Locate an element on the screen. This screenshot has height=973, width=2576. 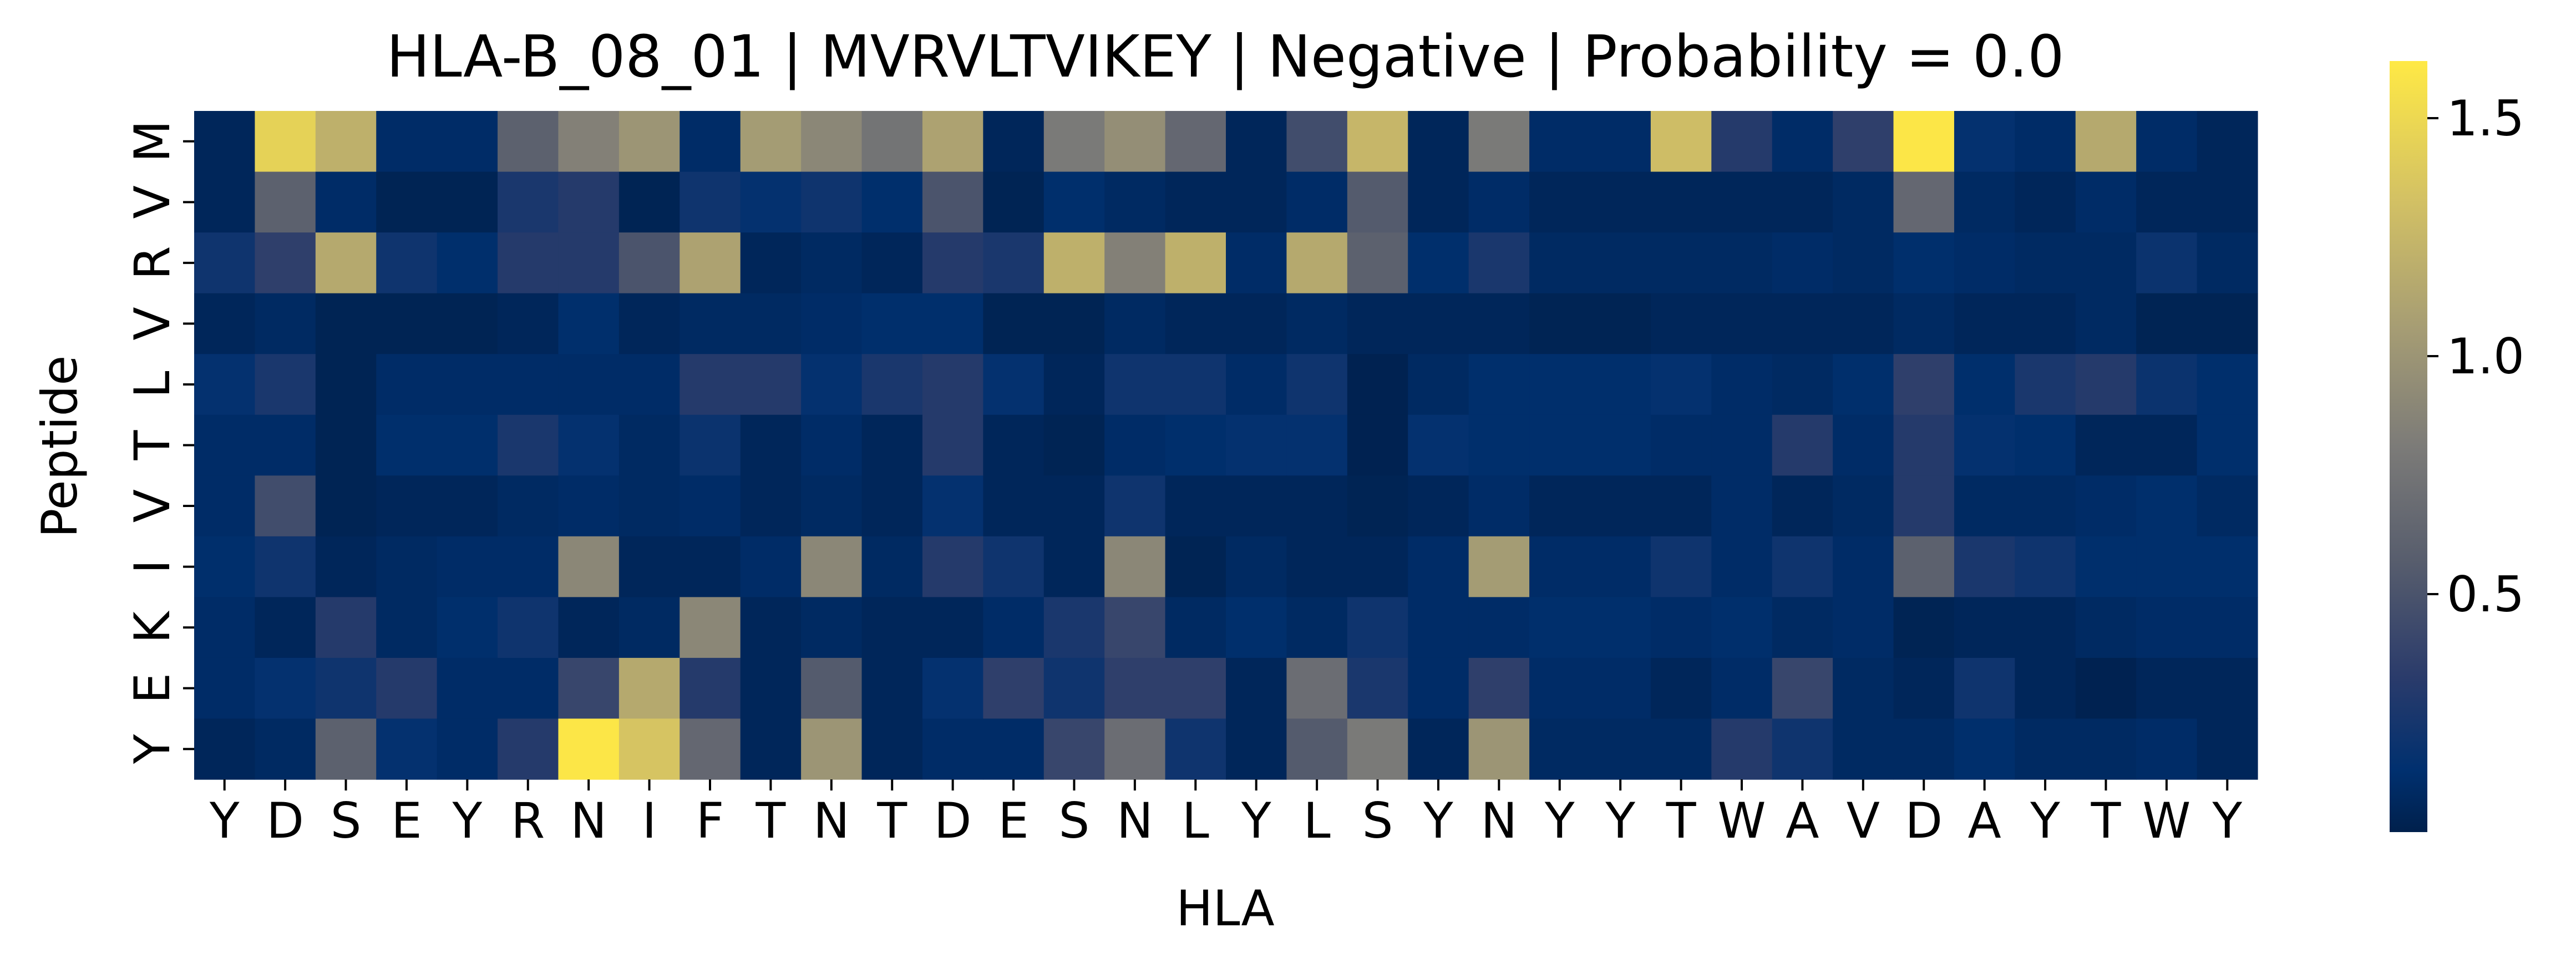
y-tick-label: V is located at coordinates (152, 506).